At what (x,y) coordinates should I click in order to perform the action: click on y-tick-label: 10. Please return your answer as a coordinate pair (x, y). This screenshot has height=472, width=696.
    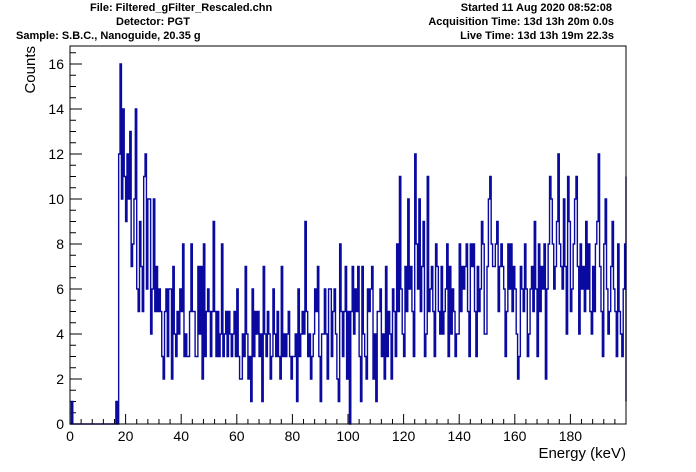
    Looking at the image, I should click on (56, 199).